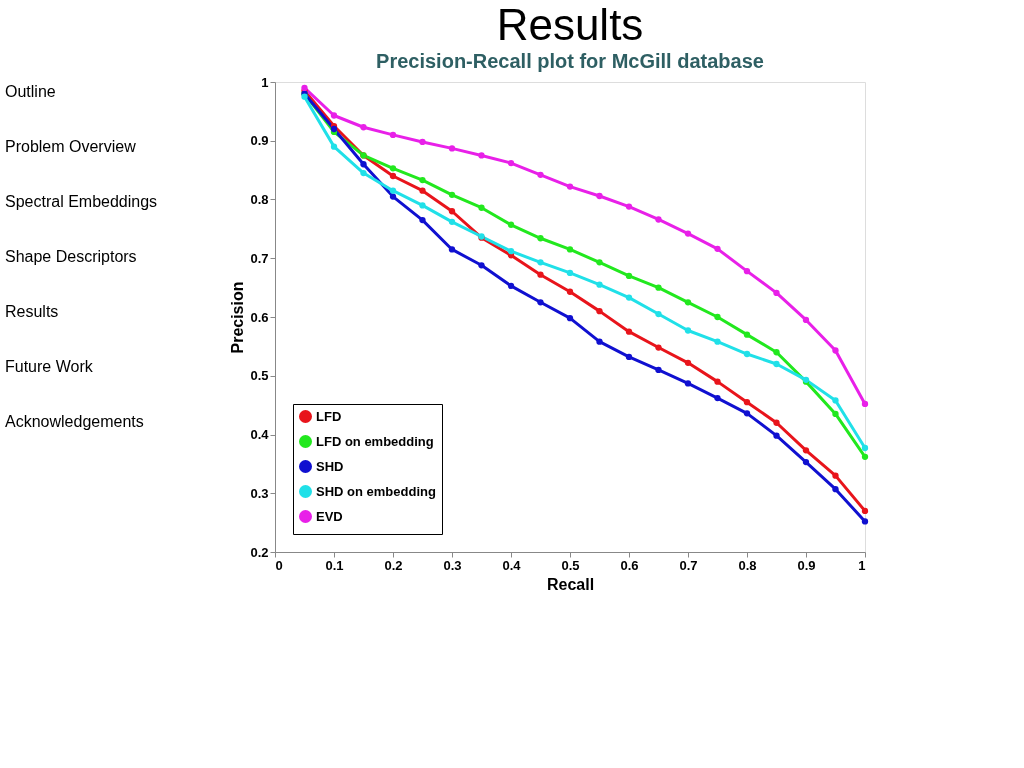  What do you see at coordinates (30, 91) in the screenshot?
I see `text: Outline` at bounding box center [30, 91].